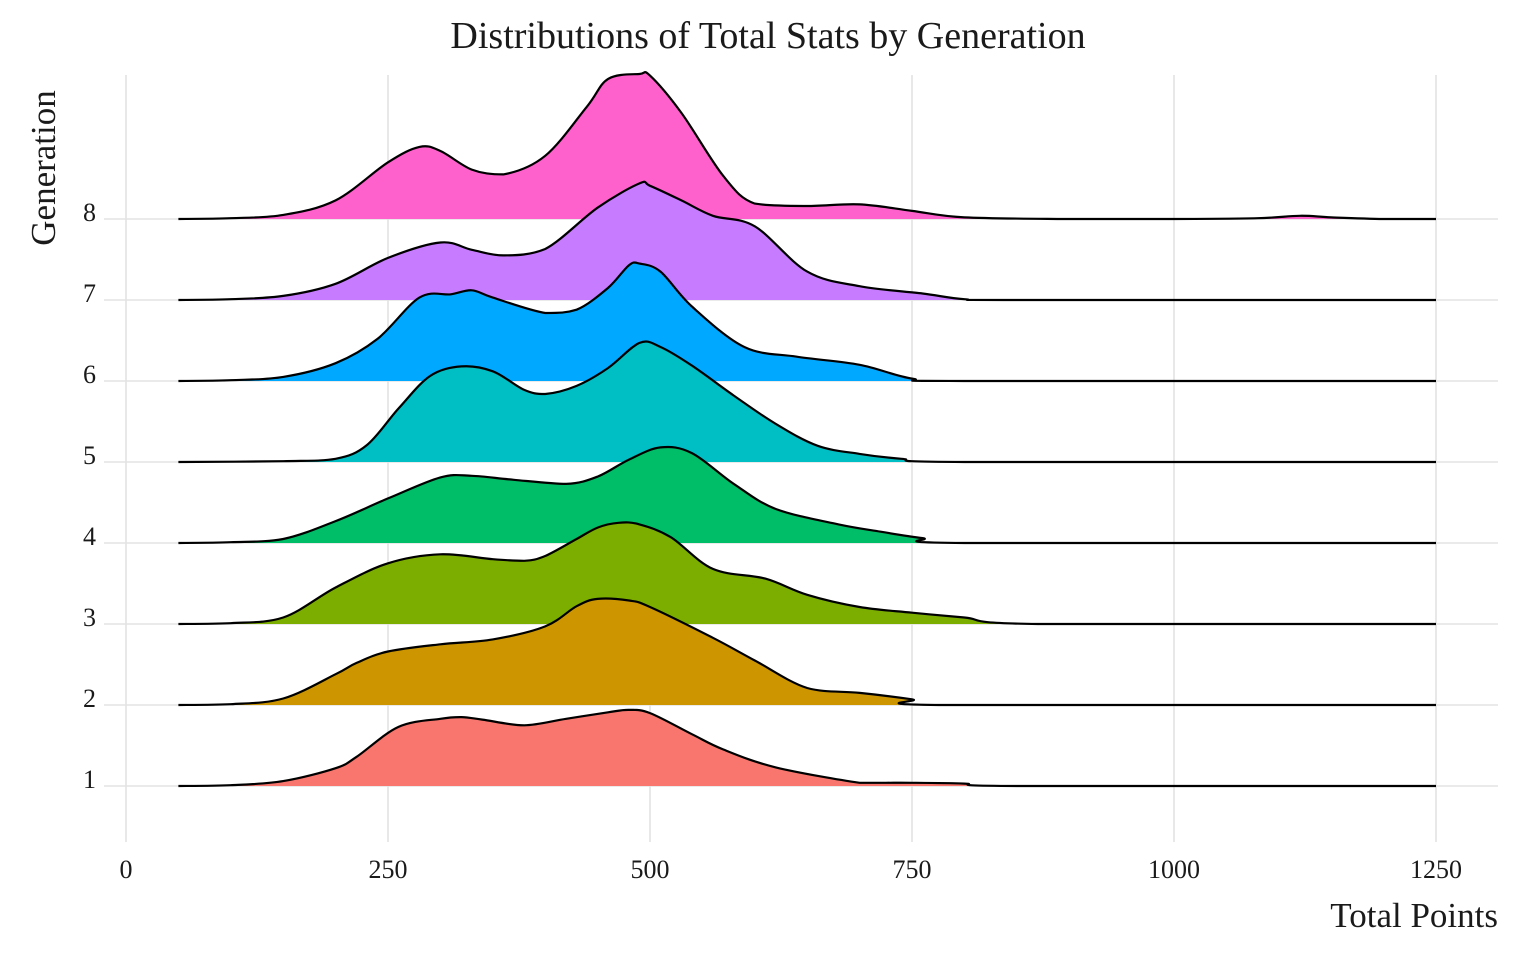  Describe the element at coordinates (388, 869) in the screenshot. I see `x-tick-label: 250` at that location.